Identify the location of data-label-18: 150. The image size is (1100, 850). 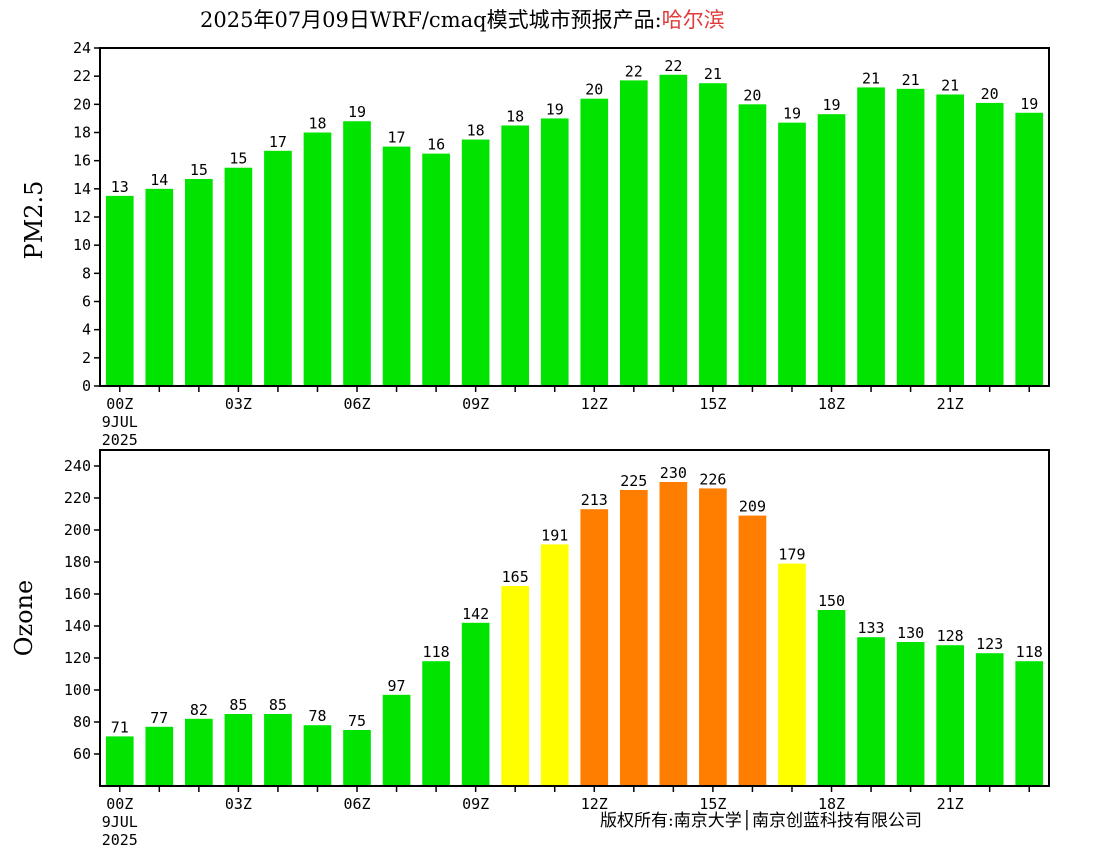
(831, 601).